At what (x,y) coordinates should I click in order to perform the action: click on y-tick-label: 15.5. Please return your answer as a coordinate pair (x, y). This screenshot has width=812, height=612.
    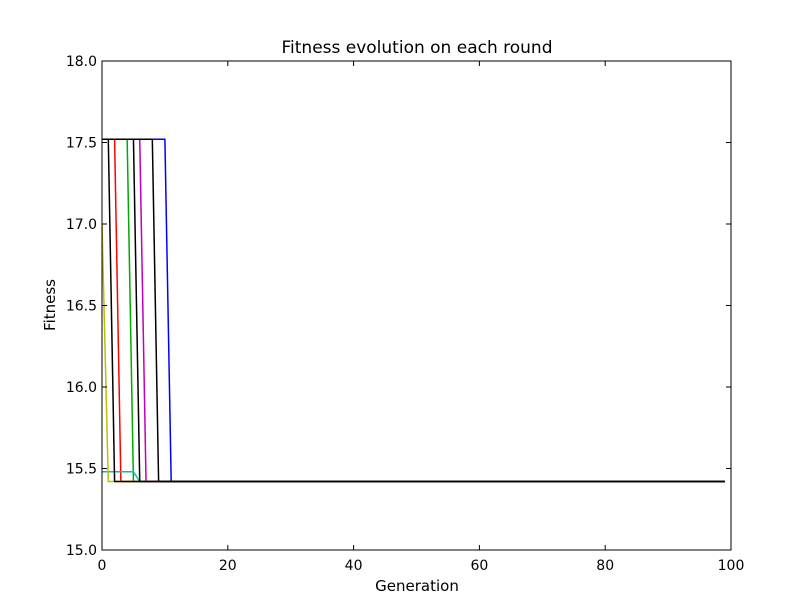
    Looking at the image, I should click on (81, 470).